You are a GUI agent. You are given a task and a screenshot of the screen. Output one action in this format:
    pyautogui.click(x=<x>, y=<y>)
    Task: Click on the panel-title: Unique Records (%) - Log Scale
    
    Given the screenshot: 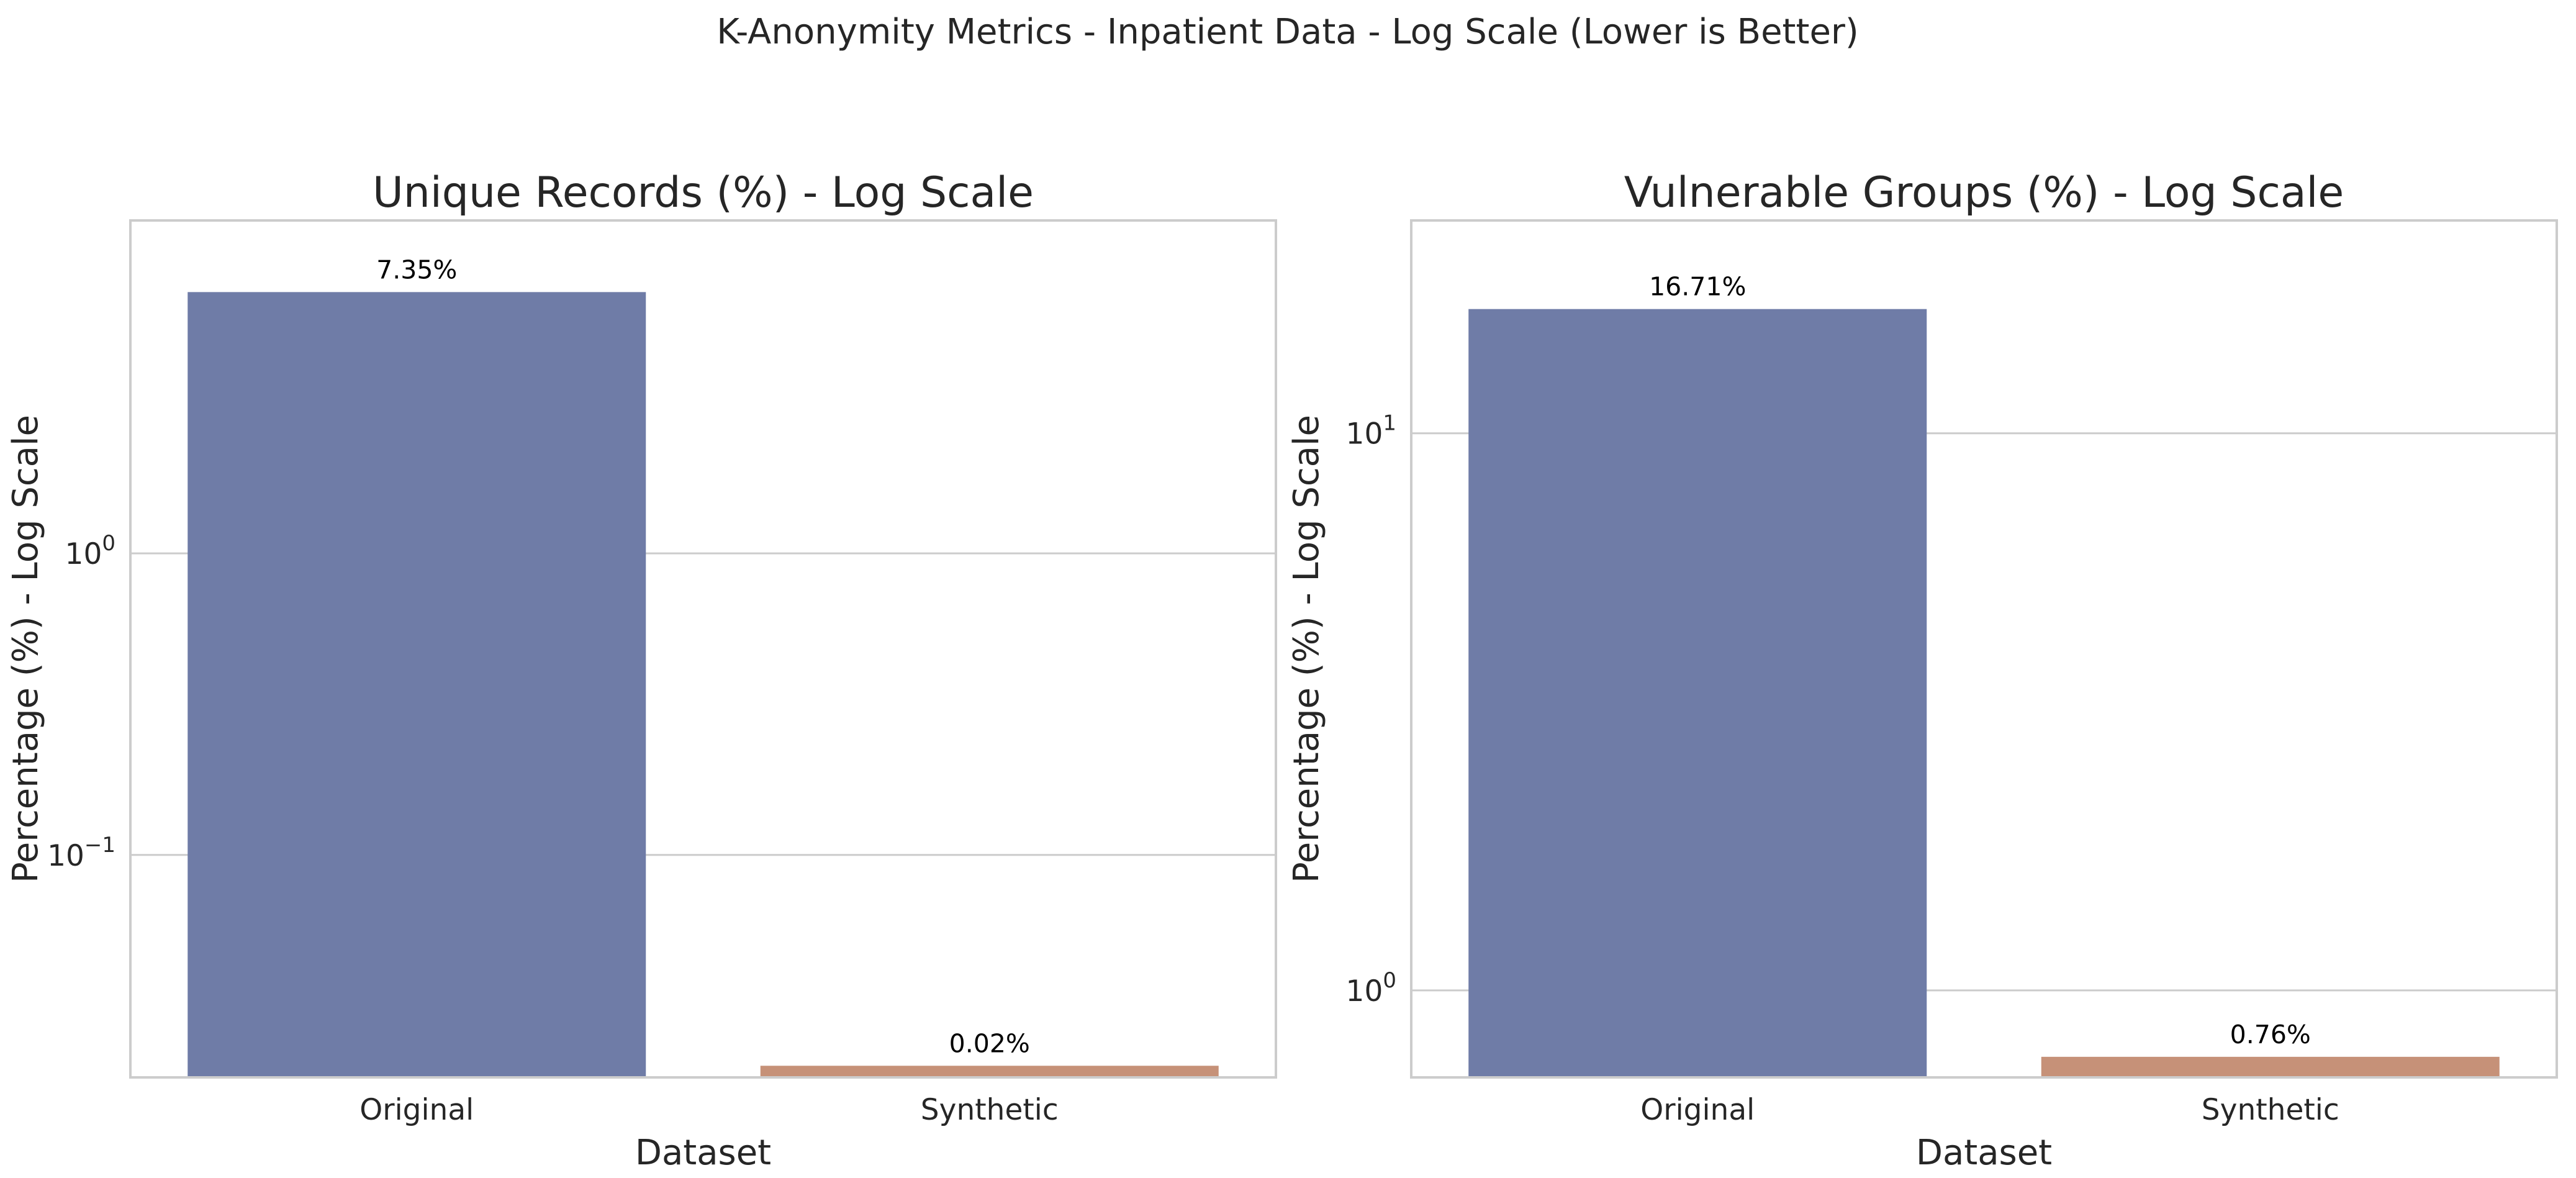 What is the action you would take?
    pyautogui.click(x=703, y=193)
    